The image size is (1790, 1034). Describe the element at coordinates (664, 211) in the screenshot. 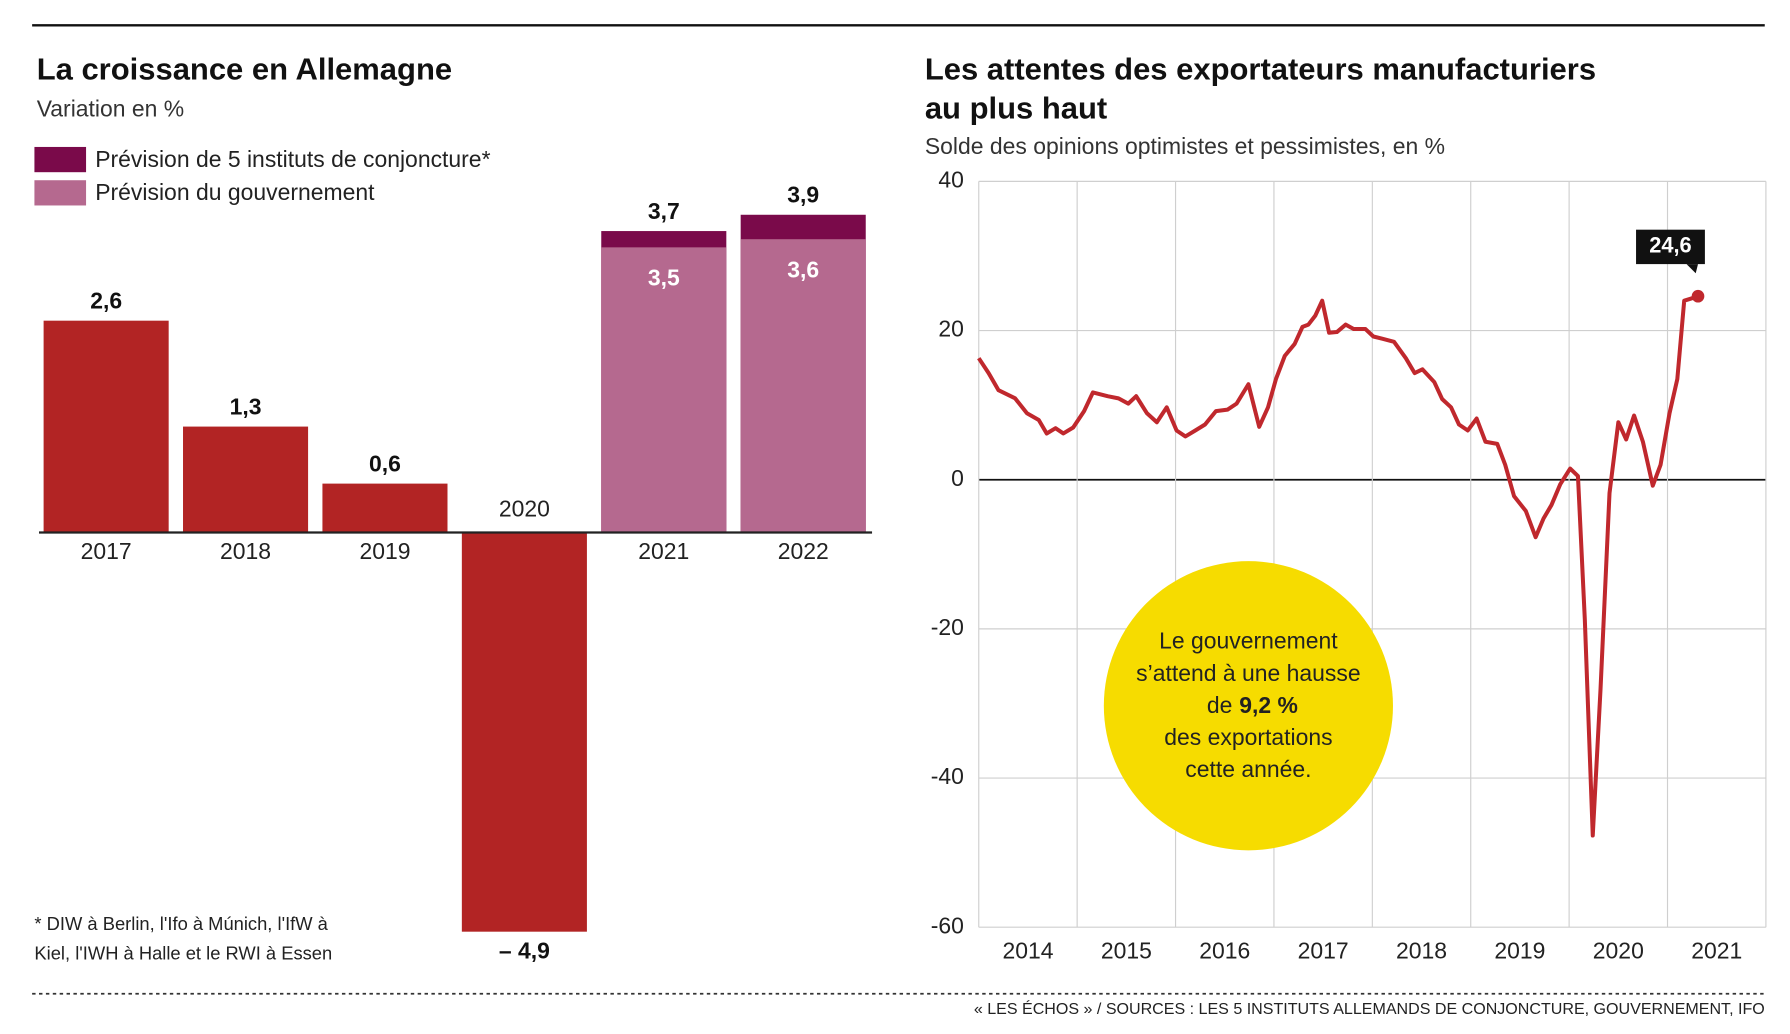

I see `value-label: 3,7` at that location.